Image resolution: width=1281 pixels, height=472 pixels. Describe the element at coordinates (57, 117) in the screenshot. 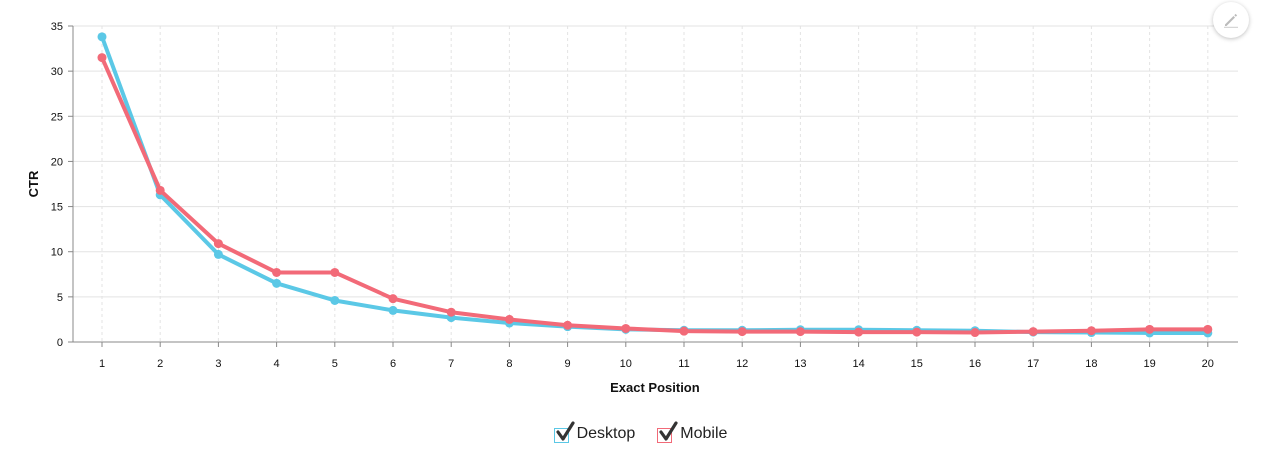

I see `y-tick-label: 25` at that location.